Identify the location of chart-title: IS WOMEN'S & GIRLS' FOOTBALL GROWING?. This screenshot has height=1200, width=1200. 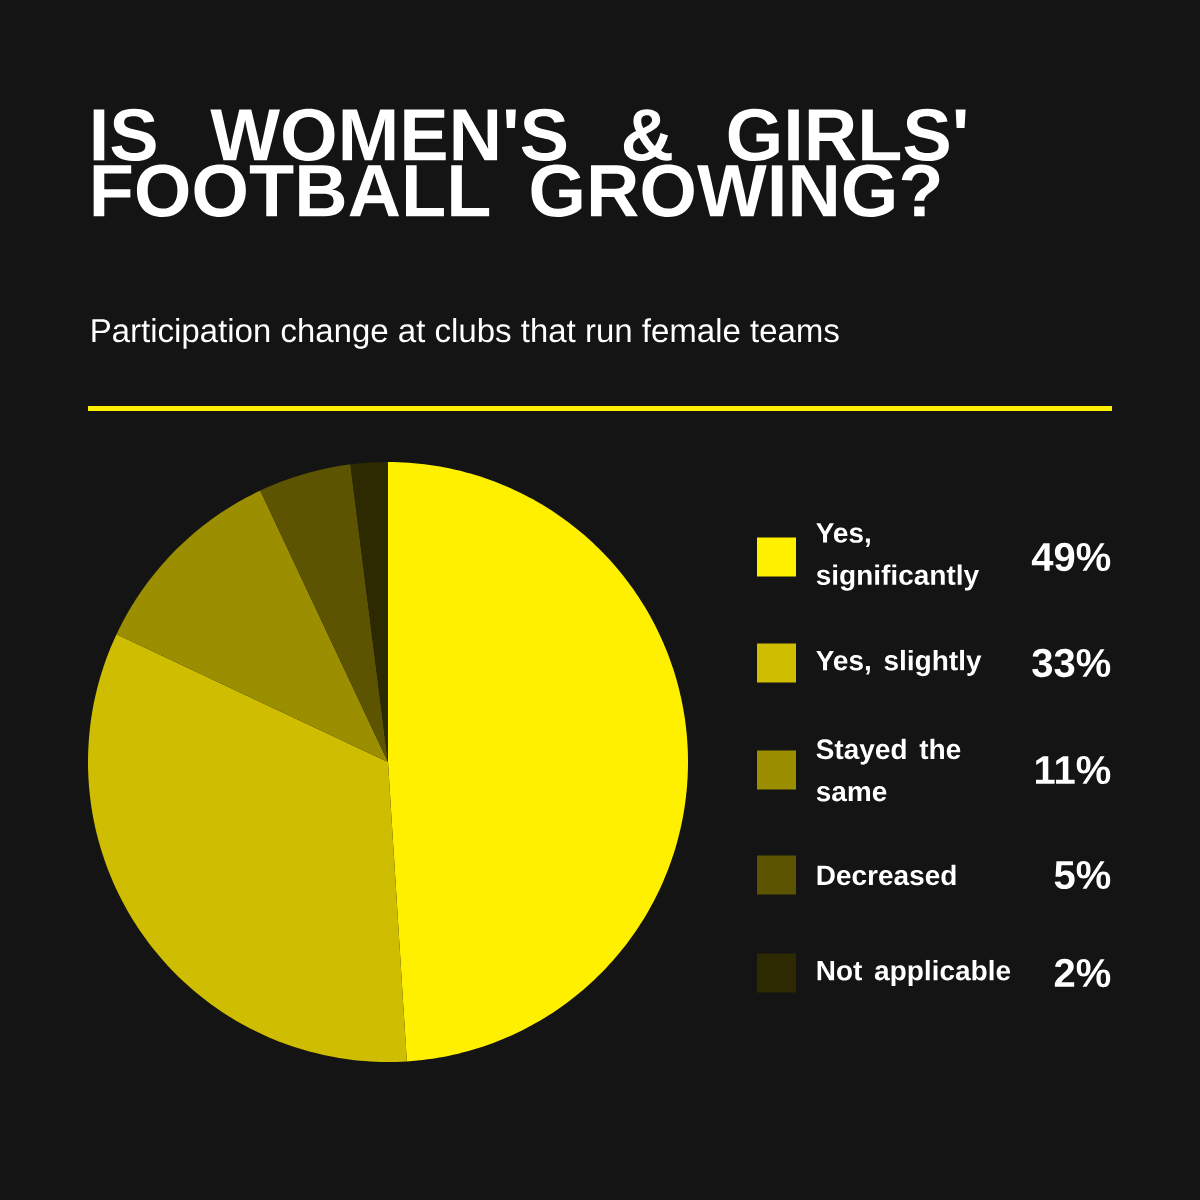
(529, 162).